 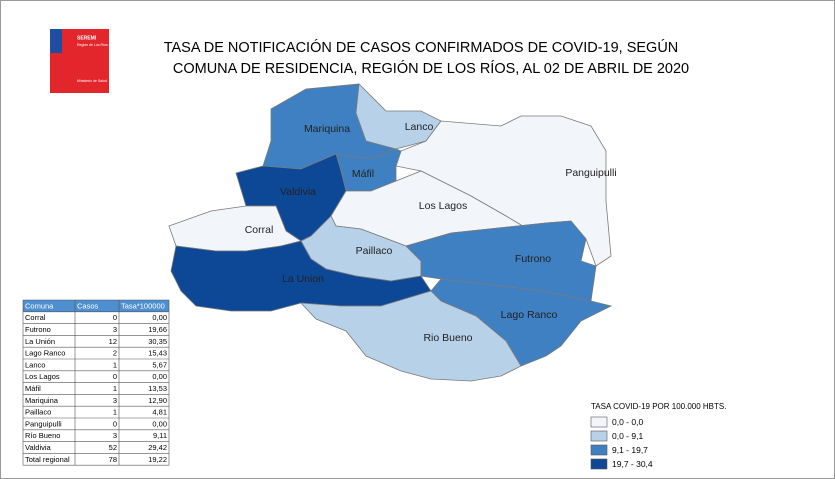 I want to click on table-cell: Los Lagos, so click(x=42, y=376).